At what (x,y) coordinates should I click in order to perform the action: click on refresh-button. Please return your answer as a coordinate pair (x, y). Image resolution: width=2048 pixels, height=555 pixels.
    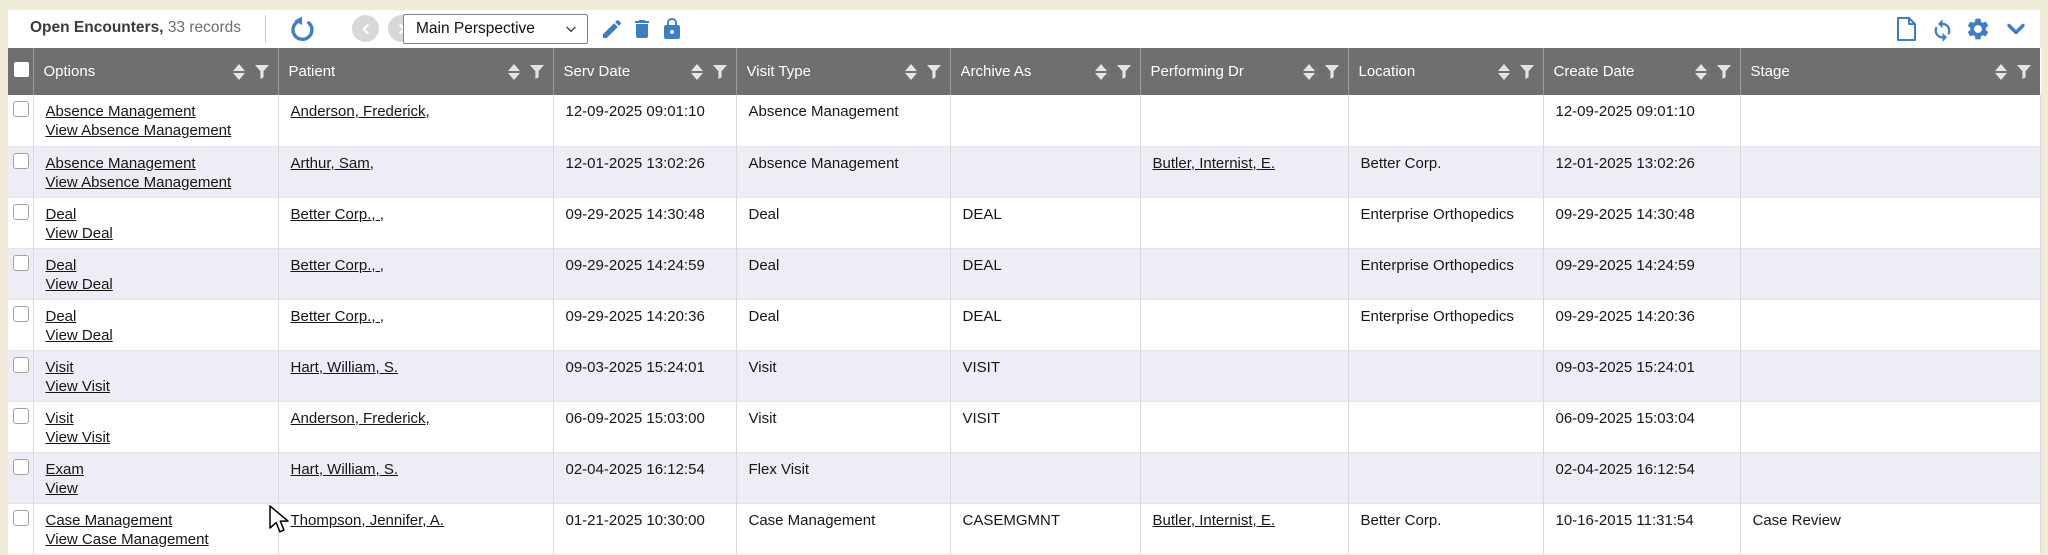
    Looking at the image, I should click on (1942, 29).